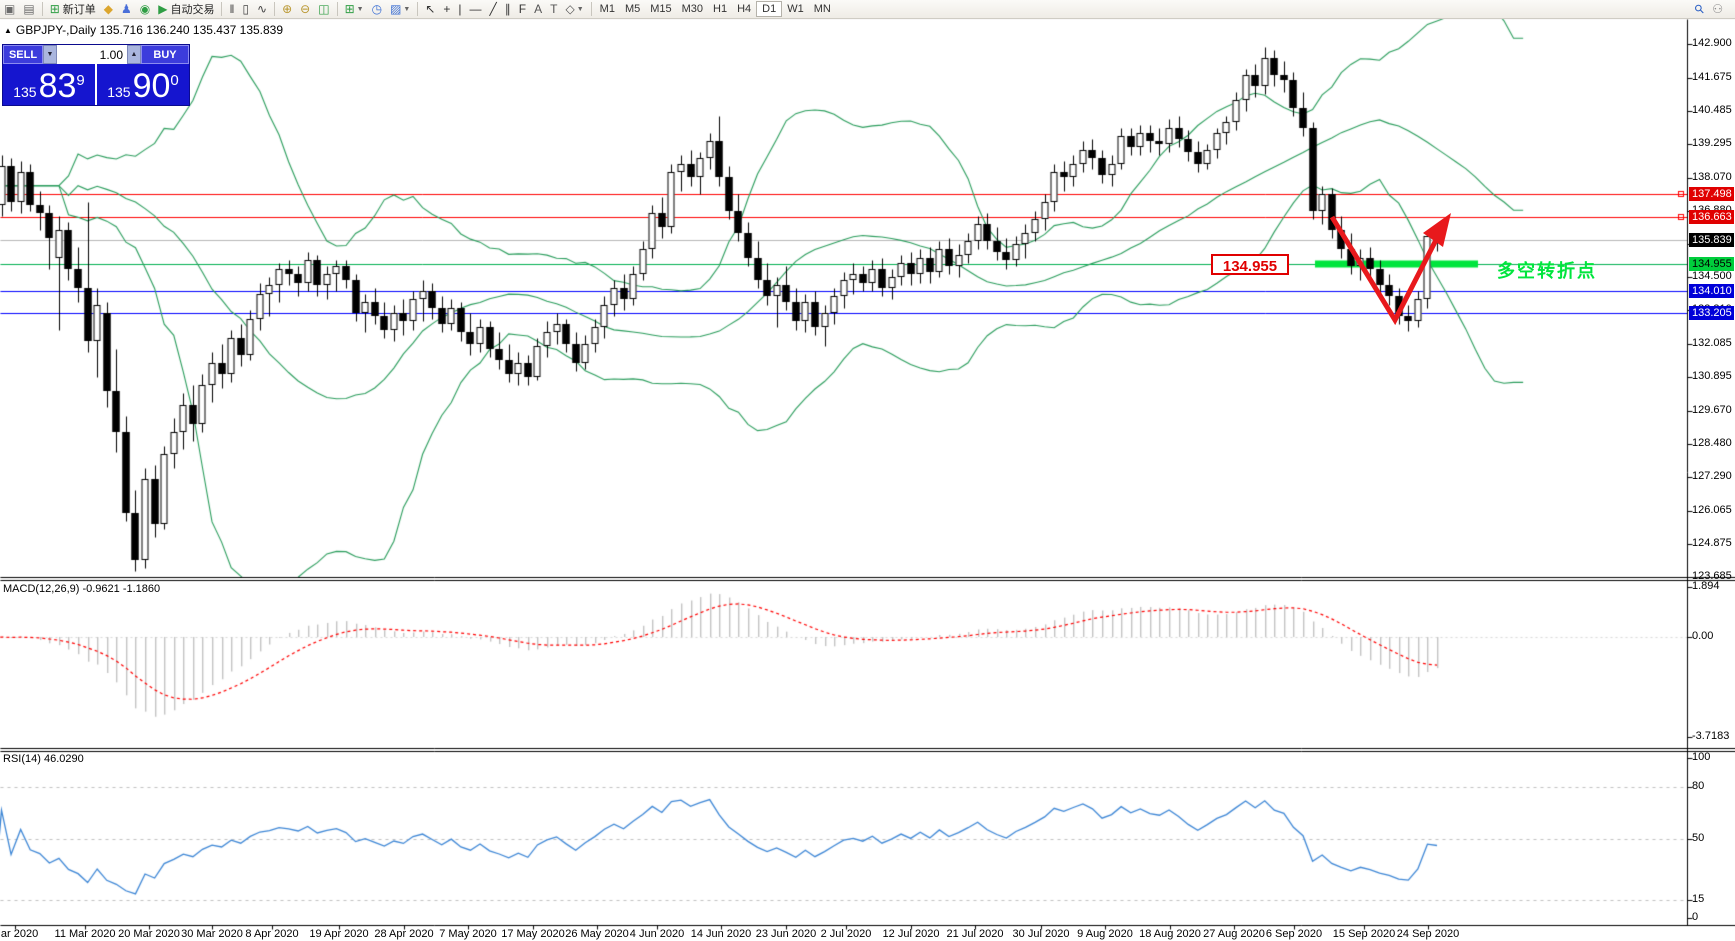  Describe the element at coordinates (1712, 143) in the screenshot. I see `price-axis-tick: 139.295` at that location.